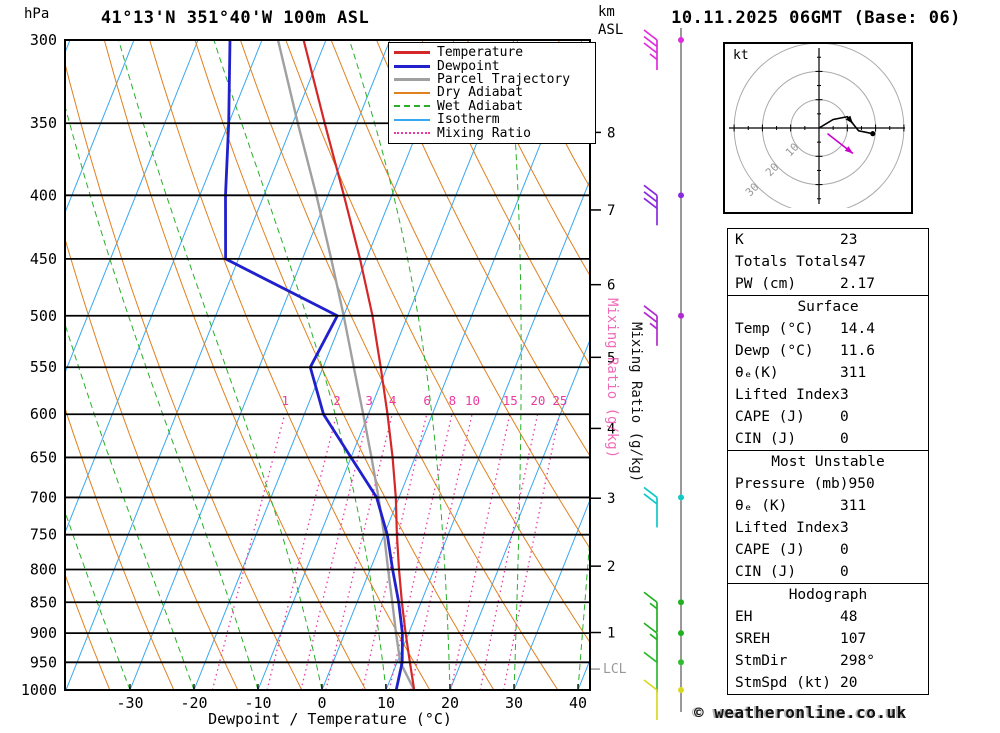 This screenshot has height=733, width=1000. I want to click on mixing-ratio-value-label: 2, so click(337, 400).